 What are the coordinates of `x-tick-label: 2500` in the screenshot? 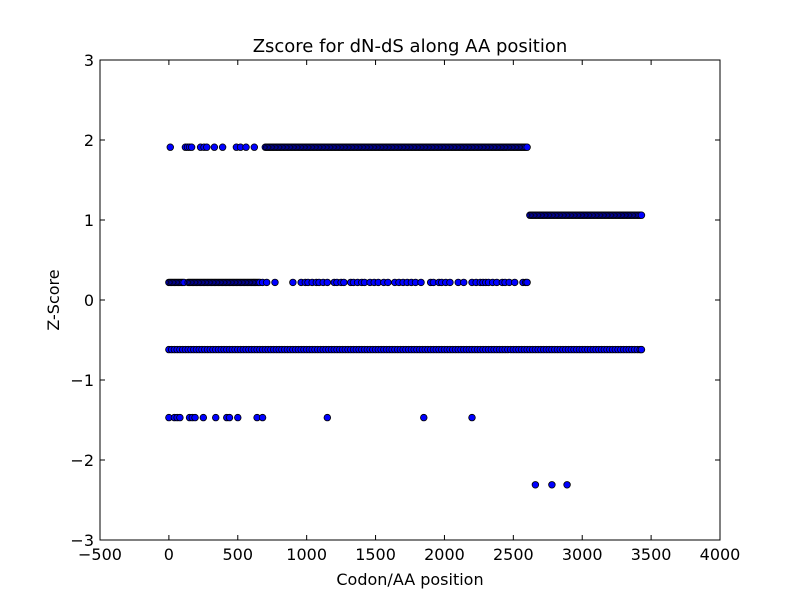 It's located at (513, 554).